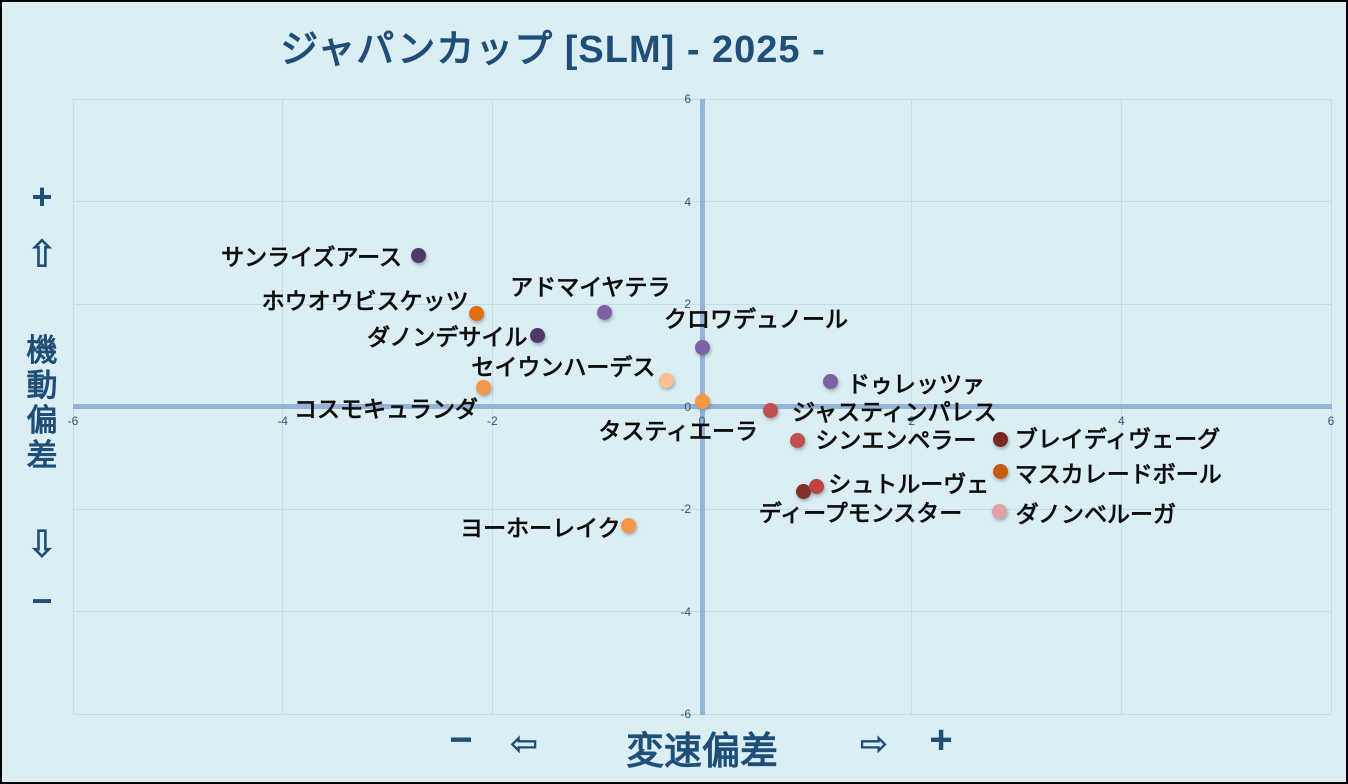 The width and height of the screenshot is (1348, 784). Describe the element at coordinates (42, 545) in the screenshot. I see `y-down-arrow-icon: ⇩` at that location.